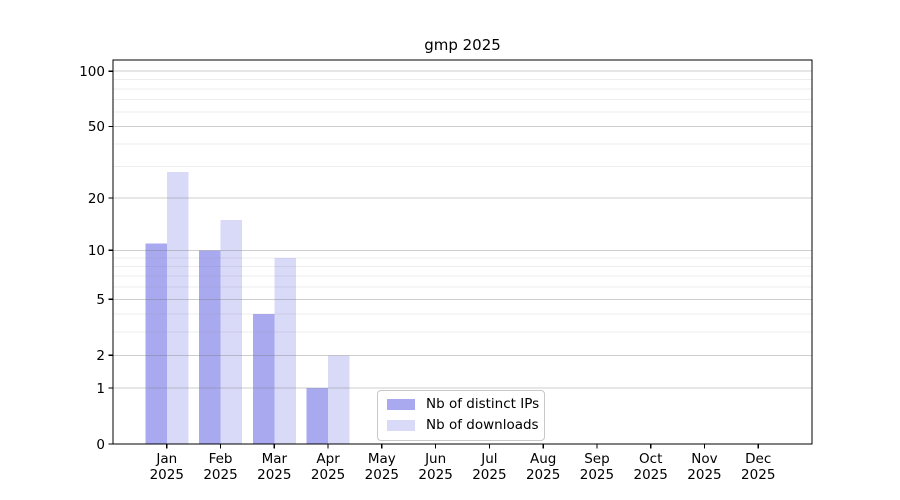 The image size is (900, 500). What do you see at coordinates (221, 459) in the screenshot?
I see `x-tick-label-month: Feb` at bounding box center [221, 459].